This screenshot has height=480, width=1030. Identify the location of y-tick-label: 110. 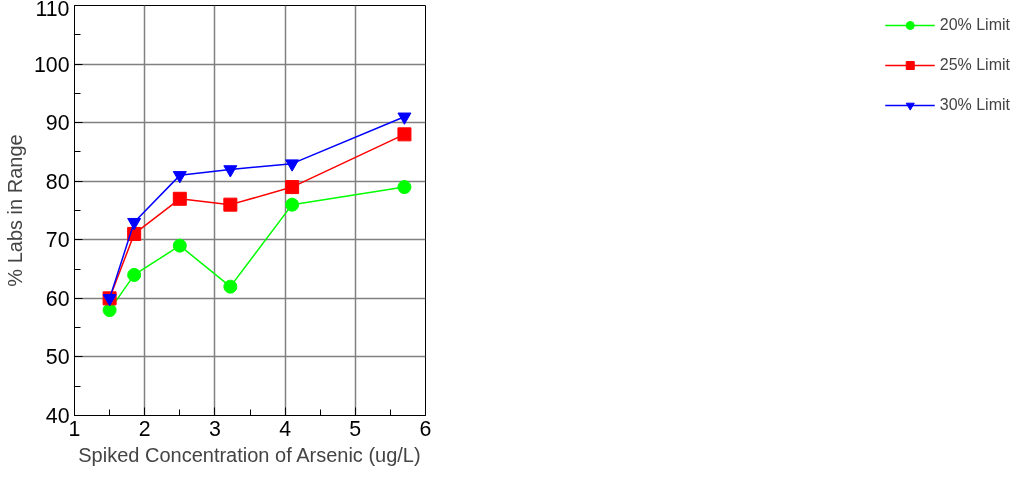
(52, 10).